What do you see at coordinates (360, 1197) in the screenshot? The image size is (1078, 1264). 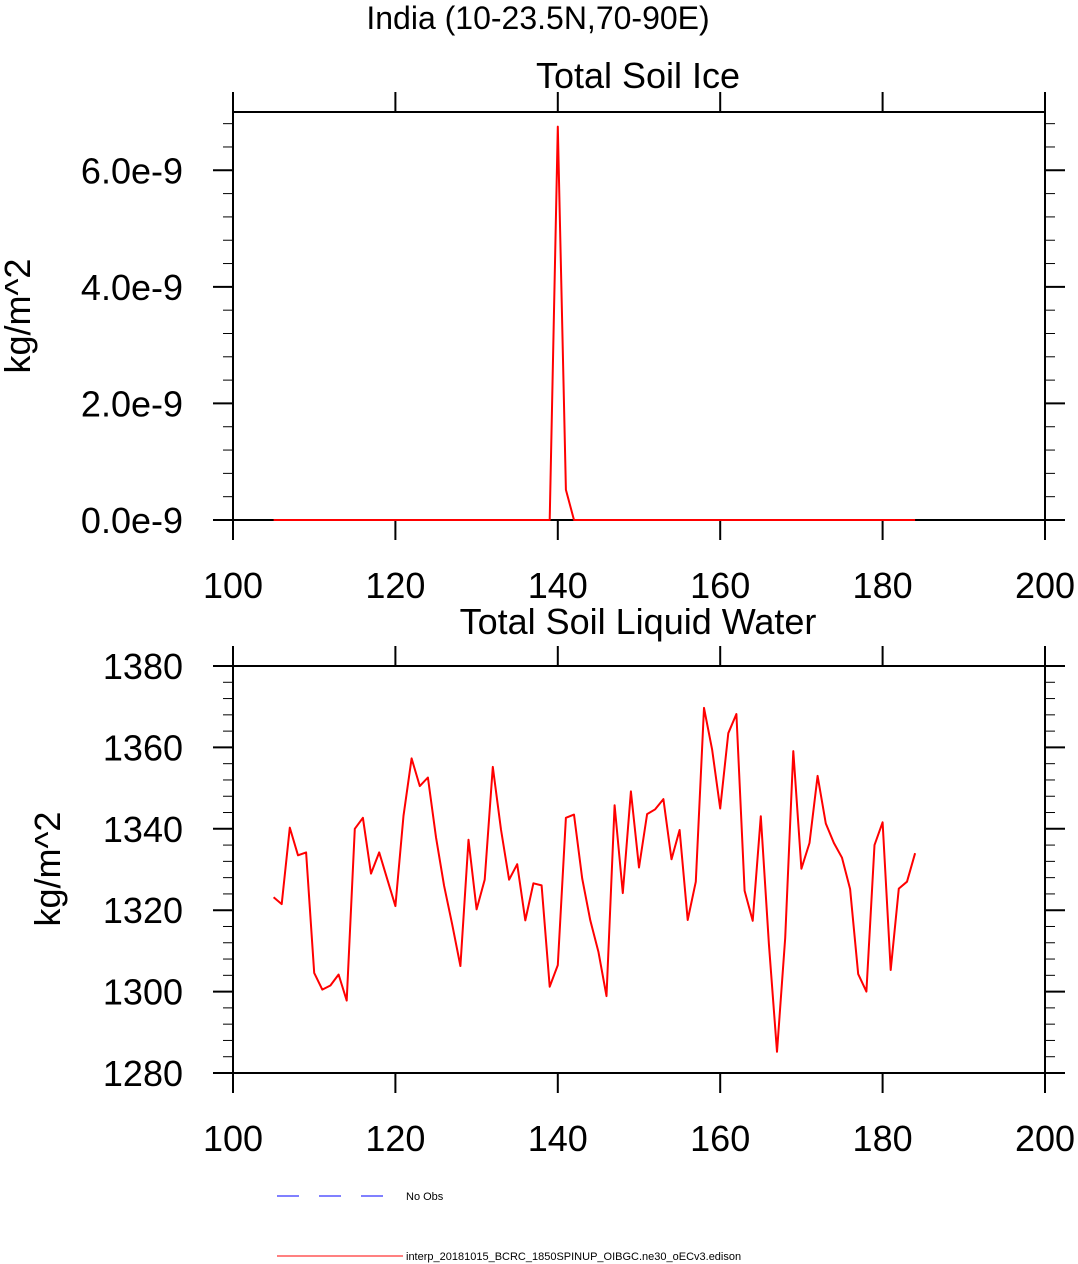 I see `legend-item-no-obs: No Obs` at bounding box center [360, 1197].